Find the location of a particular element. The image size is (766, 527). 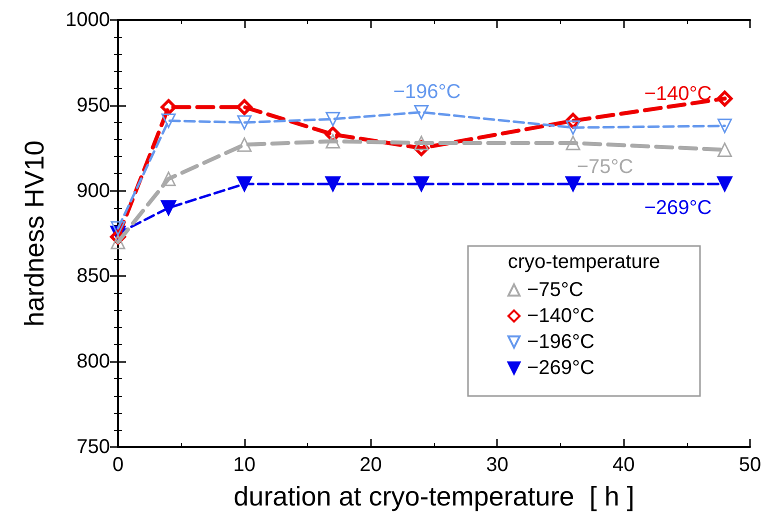

legend-title: cryo-temperature is located at coordinates (584, 262).